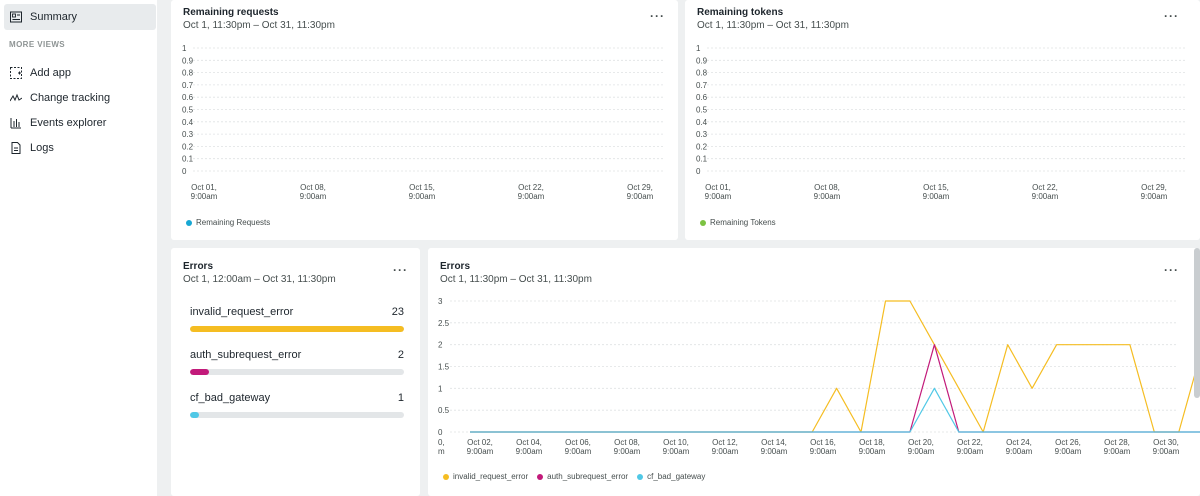  Describe the element at coordinates (400, 355) in the screenshot. I see `error-count: 2` at that location.